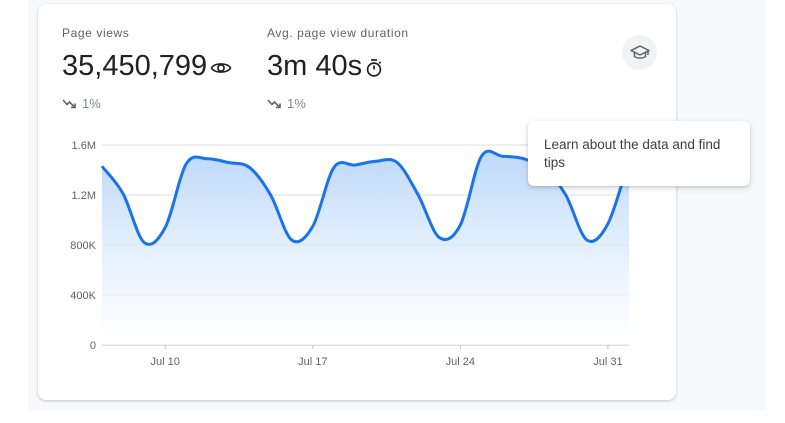 This screenshot has width=785, height=423. Describe the element at coordinates (135, 65) in the screenshot. I see `metric-value: 35,450,799` at that location.